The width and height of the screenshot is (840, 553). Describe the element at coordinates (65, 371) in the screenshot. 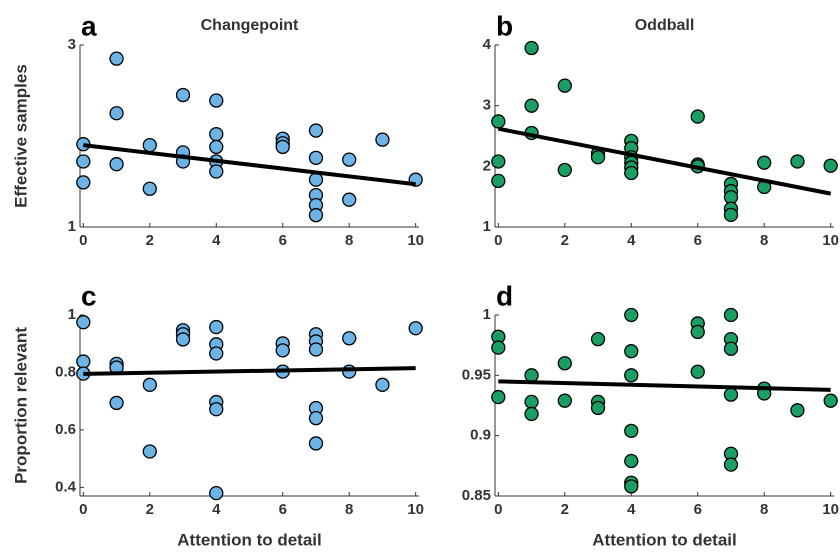

I see `y-tick-label: 0.8` at that location.